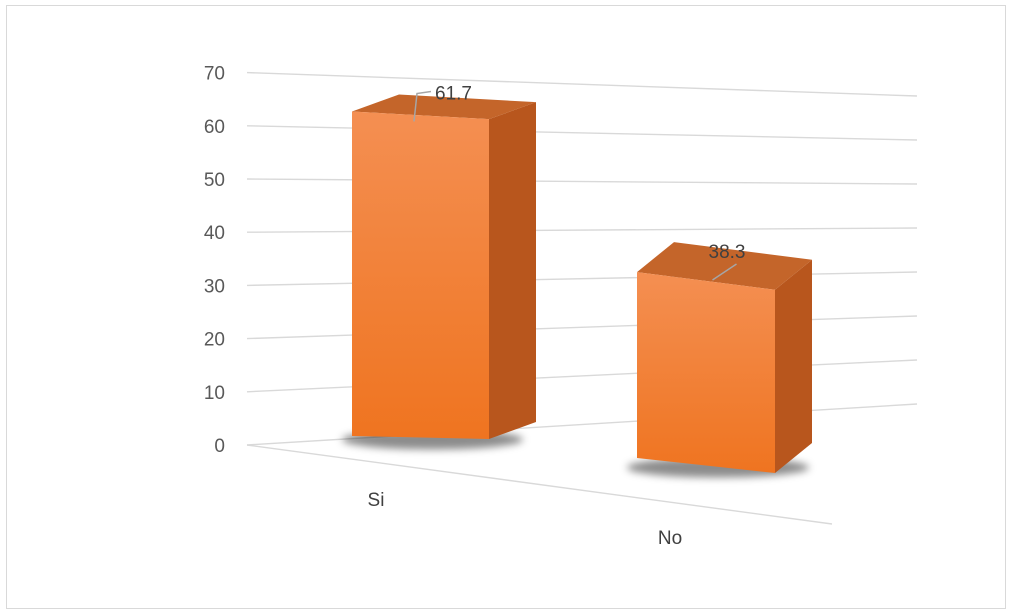 This screenshot has width=1013, height=615. What do you see at coordinates (453, 93) in the screenshot?
I see `data-label: 61.7` at bounding box center [453, 93].